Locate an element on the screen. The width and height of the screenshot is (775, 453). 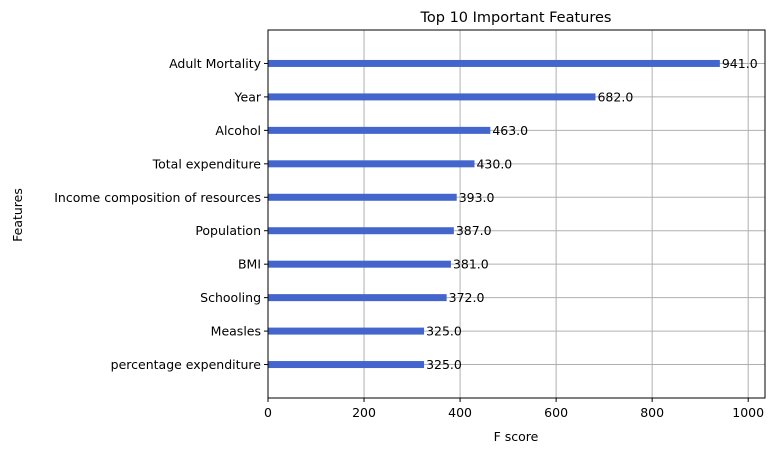
x-tick-label: 800 is located at coordinates (652, 412).